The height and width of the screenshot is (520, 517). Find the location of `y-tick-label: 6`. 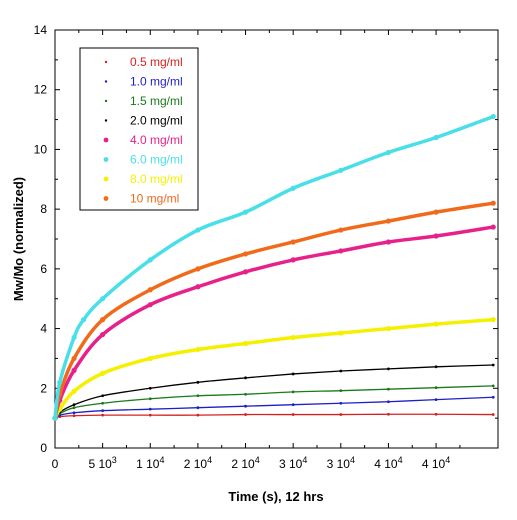

y-tick-label: 6 is located at coordinates (43, 269).